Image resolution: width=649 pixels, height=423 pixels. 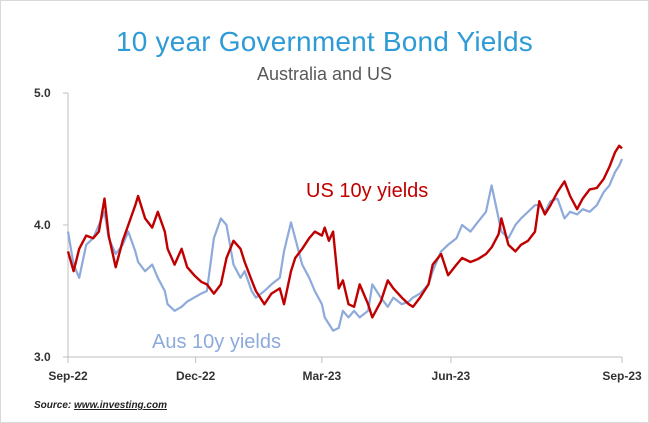 I want to click on source-note: Source: www.investing.com, so click(x=100, y=405).